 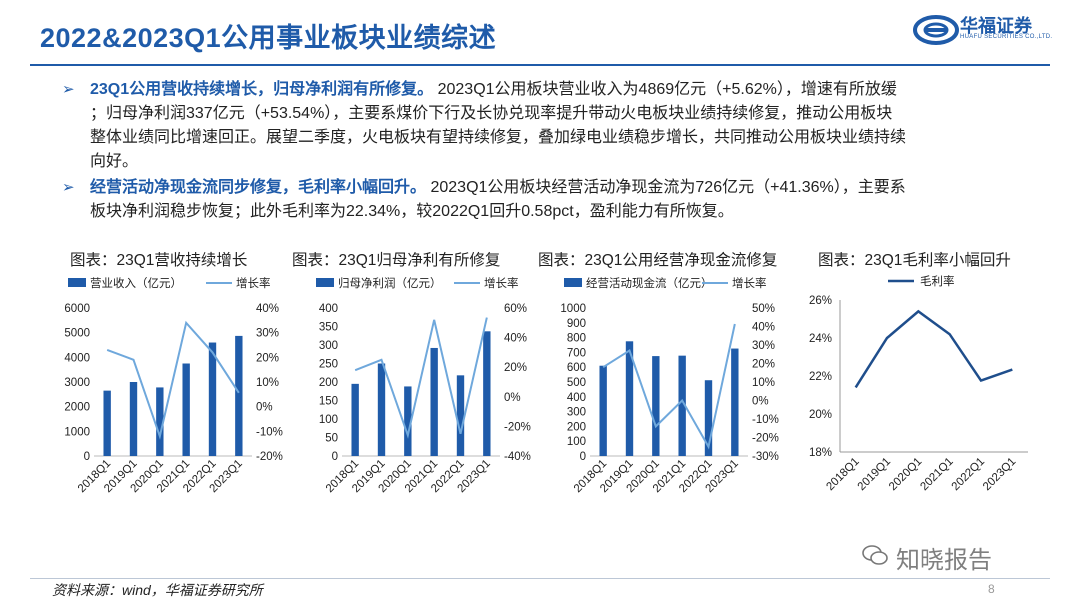 I want to click on legend-line-label: 毛利率, so click(x=937, y=281).